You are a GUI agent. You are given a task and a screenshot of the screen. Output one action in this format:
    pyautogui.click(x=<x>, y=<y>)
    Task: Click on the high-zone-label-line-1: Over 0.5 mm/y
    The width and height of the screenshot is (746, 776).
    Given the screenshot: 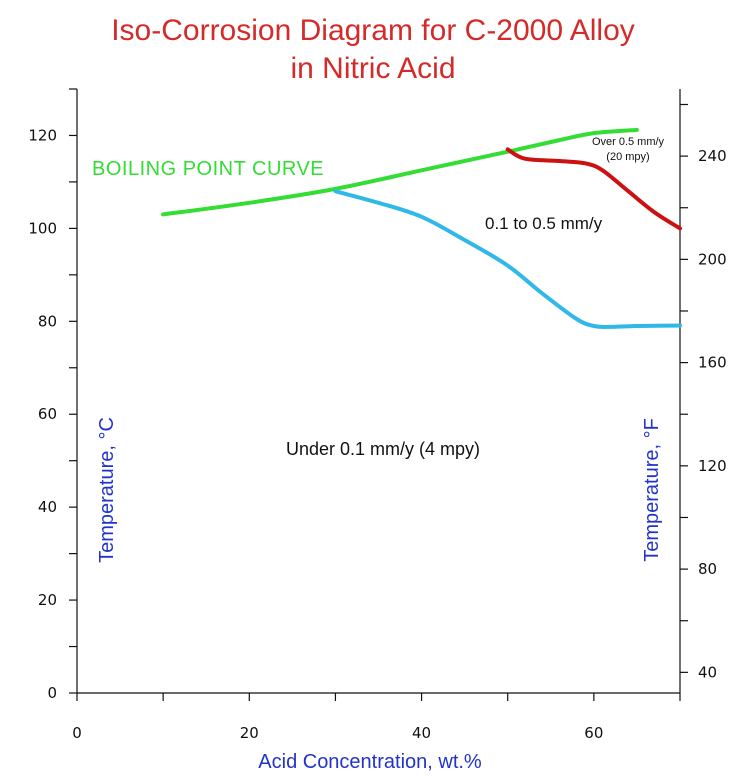 What is the action you would take?
    pyautogui.click(x=628, y=142)
    